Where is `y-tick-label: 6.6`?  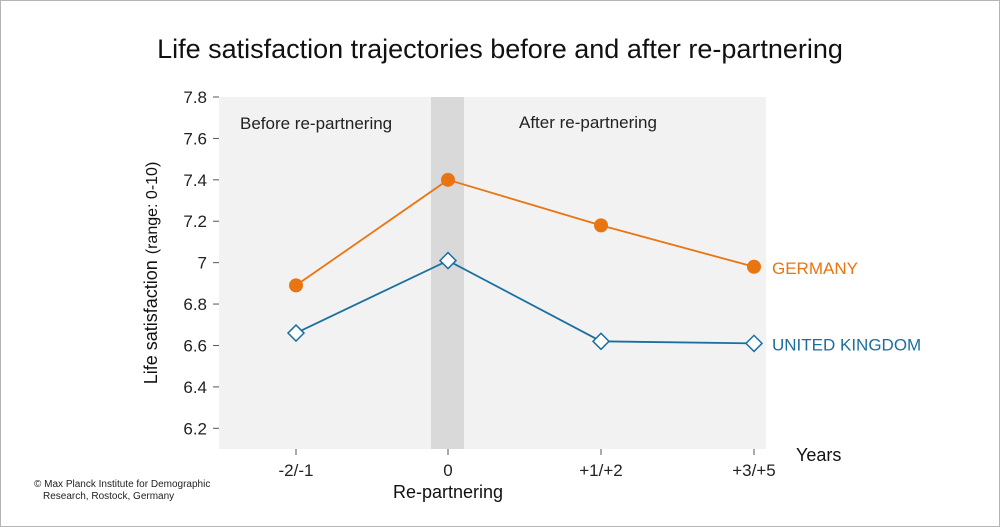 y-tick-label: 6.6 is located at coordinates (195, 345).